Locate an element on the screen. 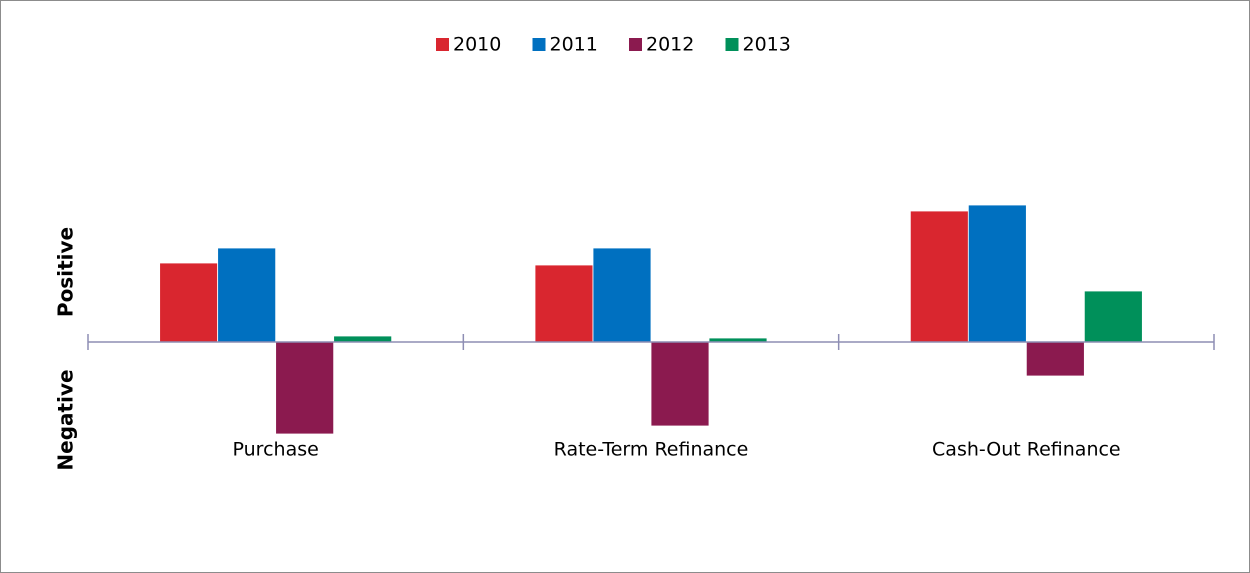  x-tick-label: Purchase is located at coordinates (276, 450).